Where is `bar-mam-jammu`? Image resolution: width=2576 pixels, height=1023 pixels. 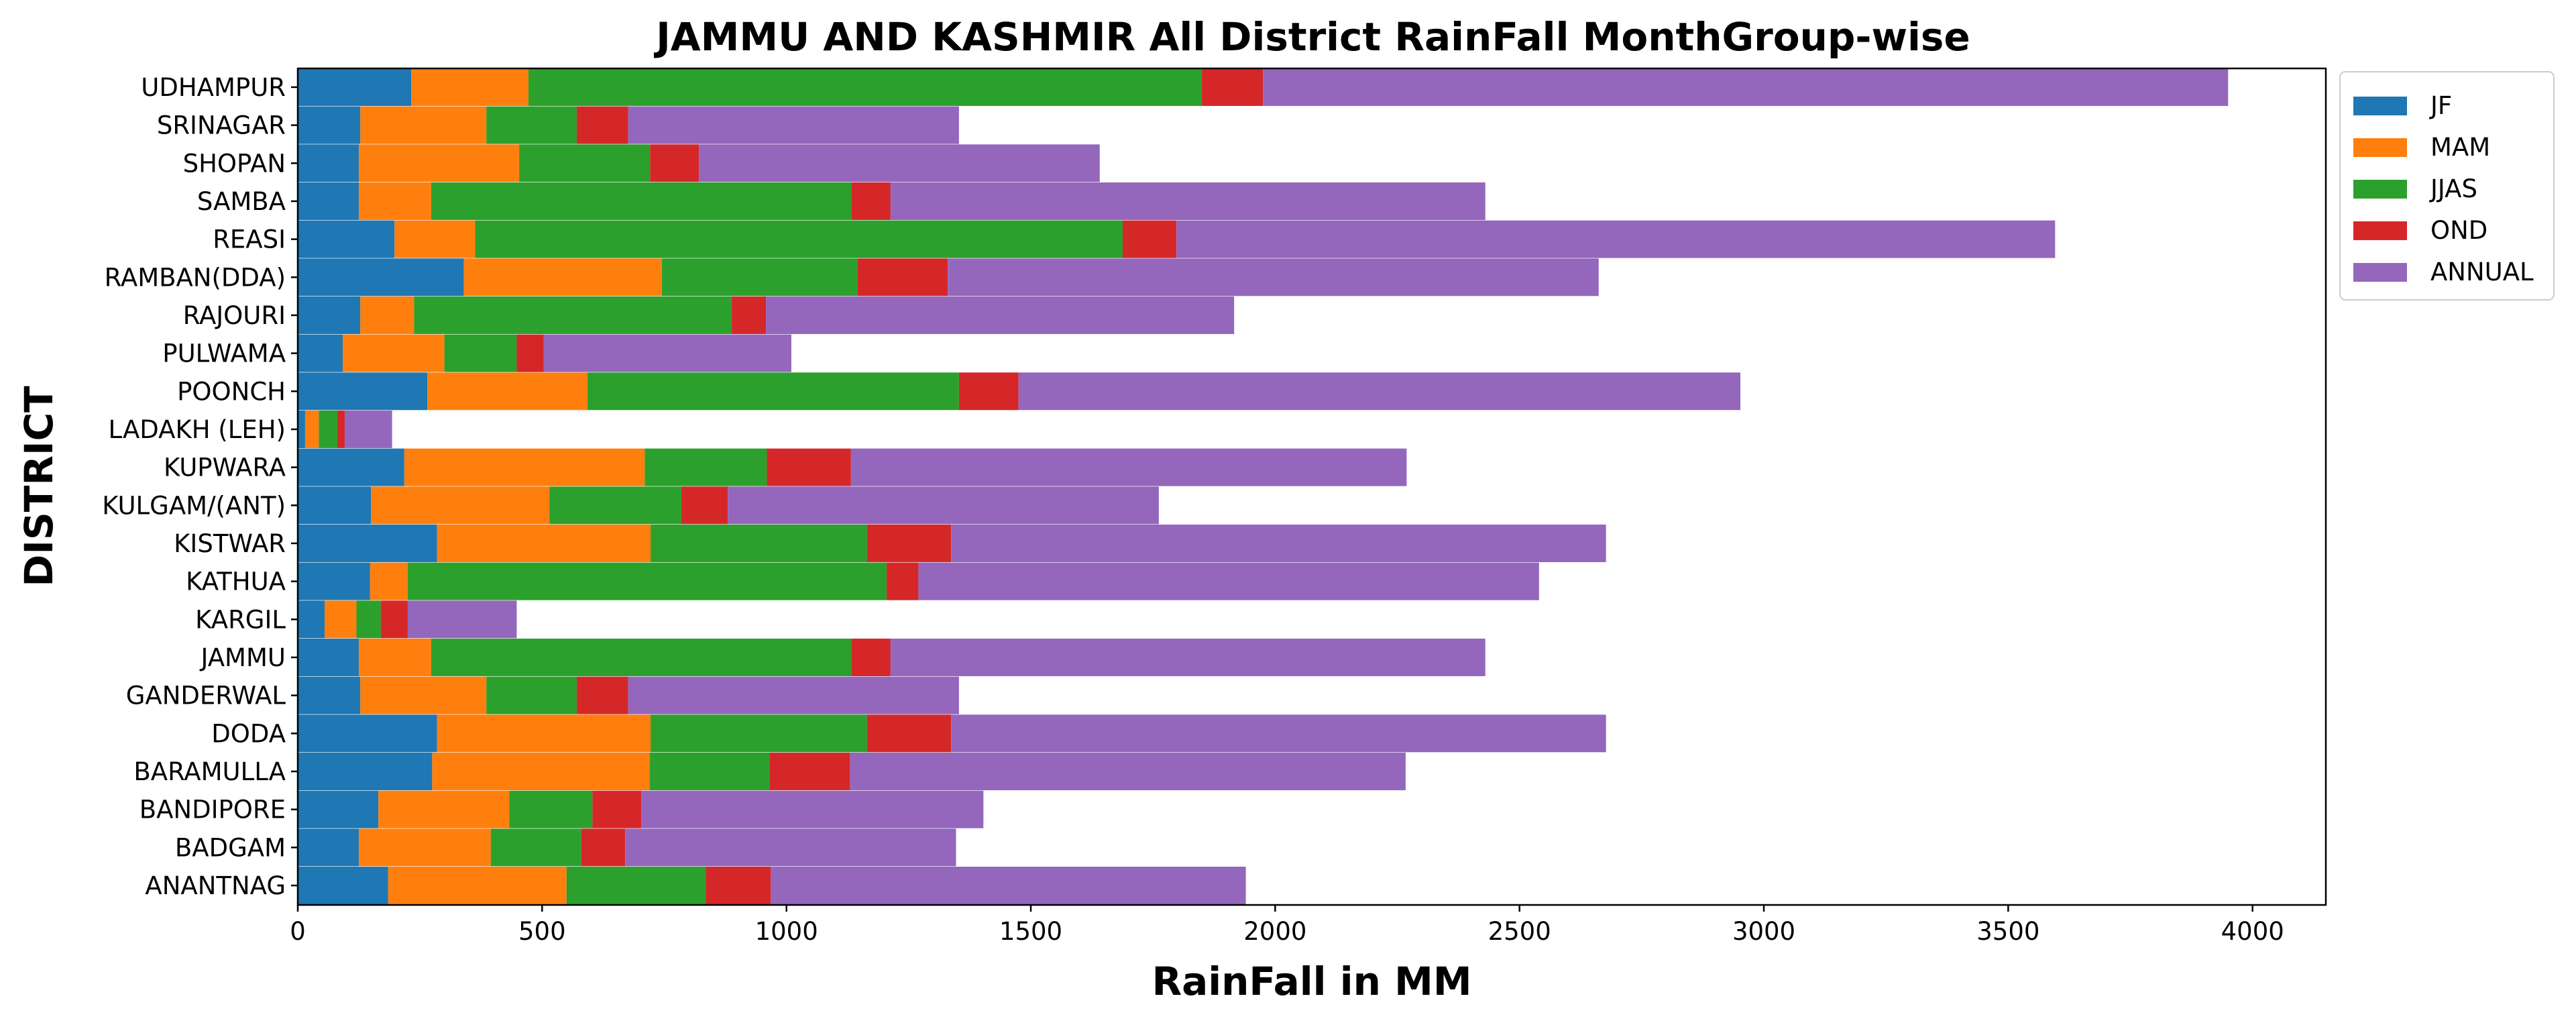 bar-mam-jammu is located at coordinates (395, 657).